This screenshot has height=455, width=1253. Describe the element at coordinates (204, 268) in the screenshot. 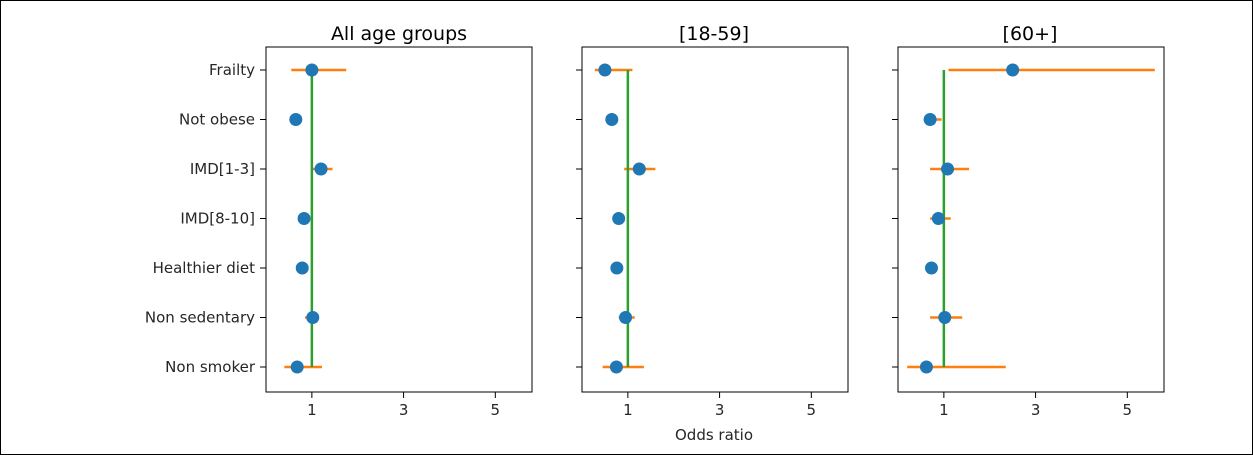

I see `y-tick-label: Healthier diet` at that location.